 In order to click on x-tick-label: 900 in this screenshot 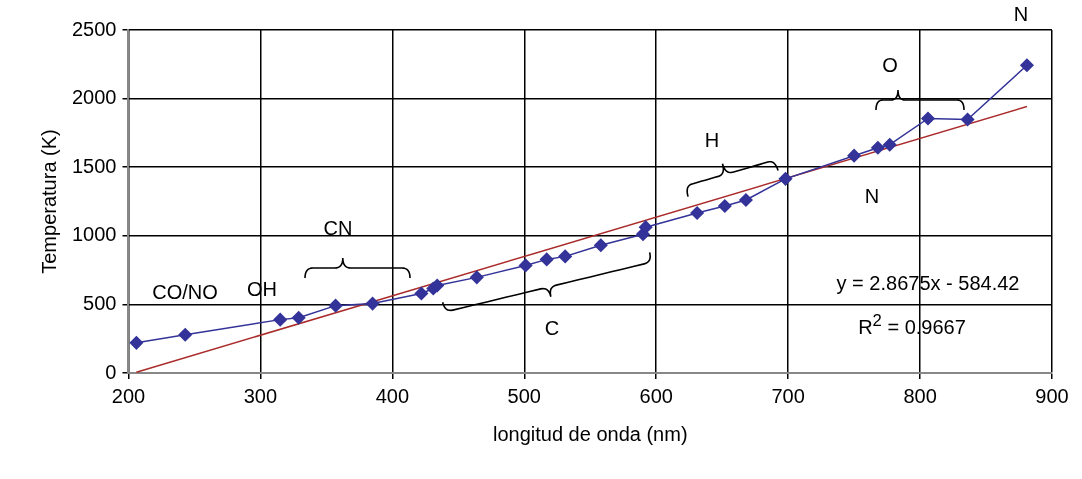, I will do `click(1052, 395)`.